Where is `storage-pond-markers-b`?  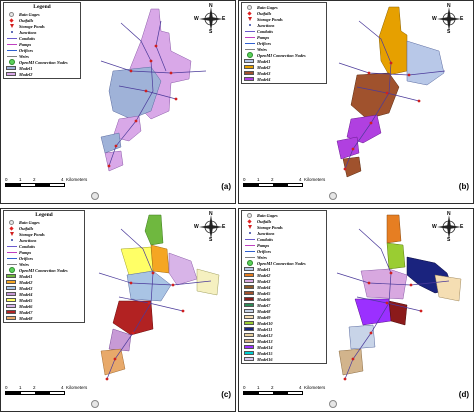
storage-pond-markers-b is located at coordinates (382, 116).